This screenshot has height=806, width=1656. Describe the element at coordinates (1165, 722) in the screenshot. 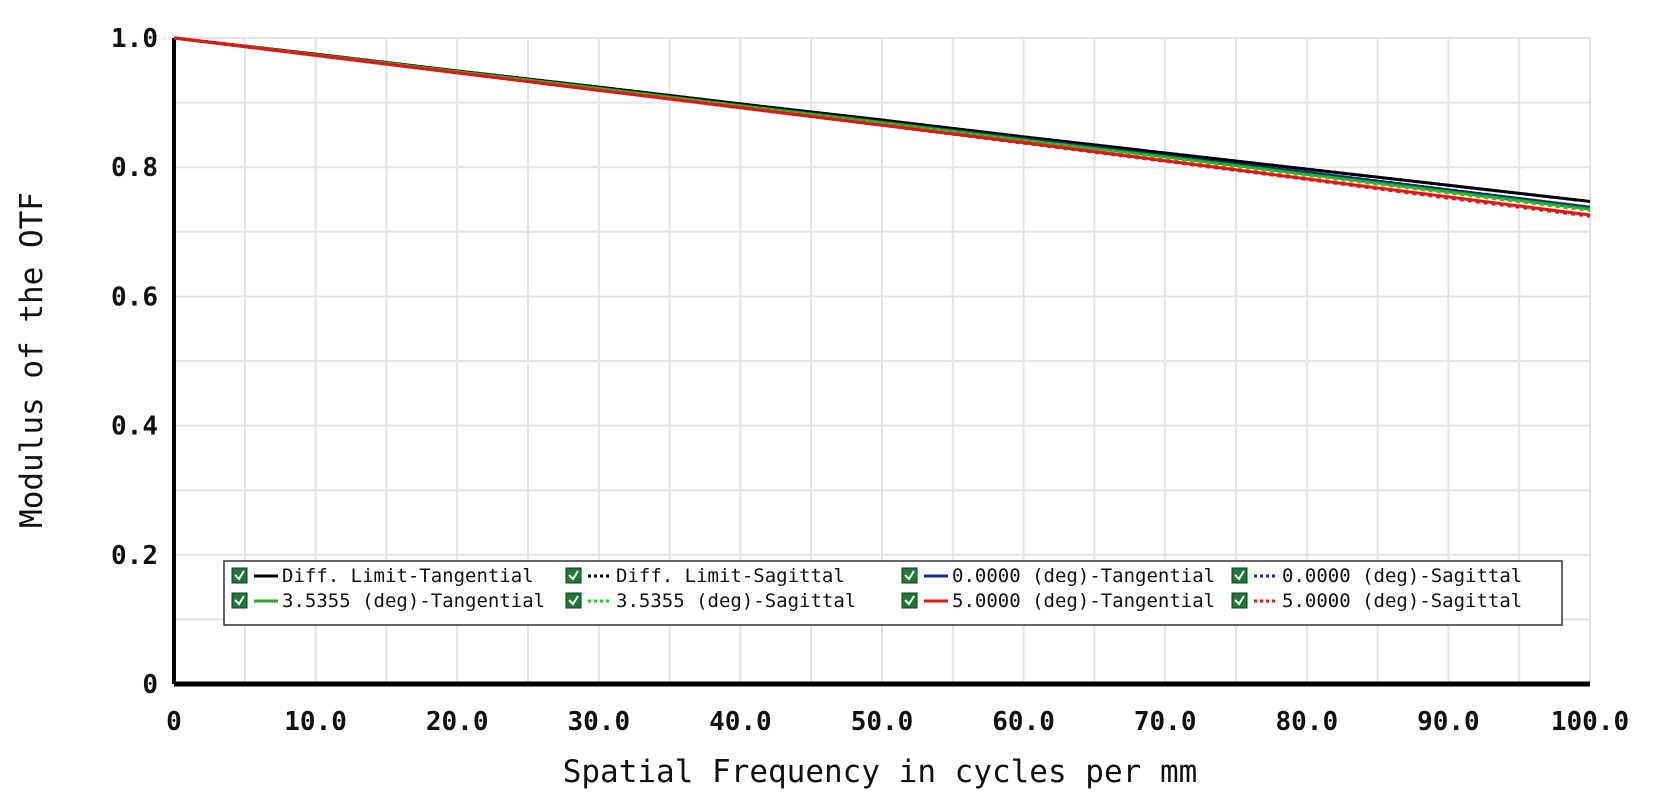

I see `x-tick-label: 70.0` at that location.